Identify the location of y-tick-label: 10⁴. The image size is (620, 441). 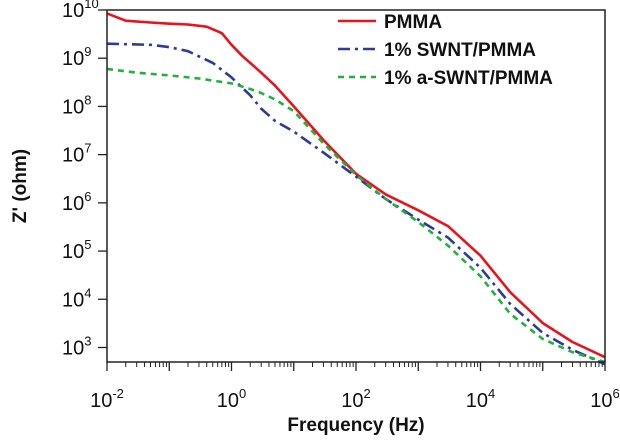
(76, 298).